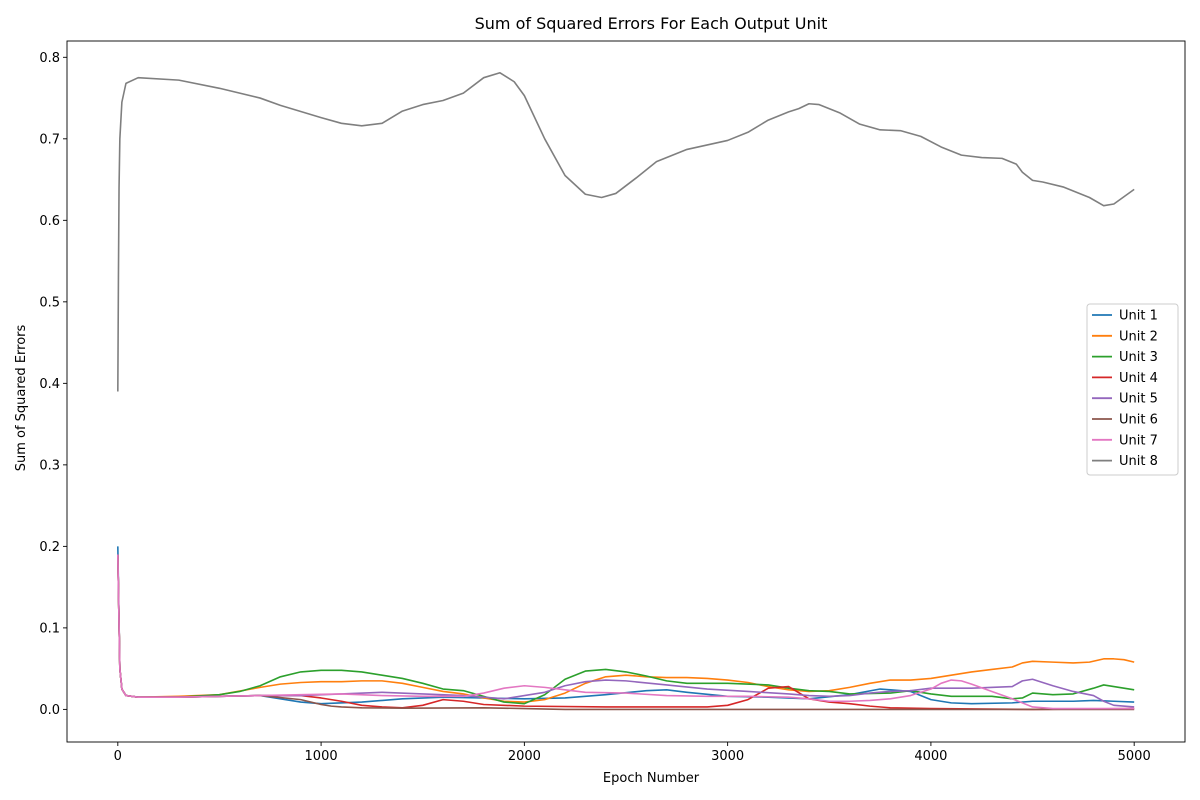 Image resolution: width=1200 pixels, height=800 pixels. What do you see at coordinates (1138, 378) in the screenshot?
I see `legend-label-unit-4: Unit 4` at bounding box center [1138, 378].